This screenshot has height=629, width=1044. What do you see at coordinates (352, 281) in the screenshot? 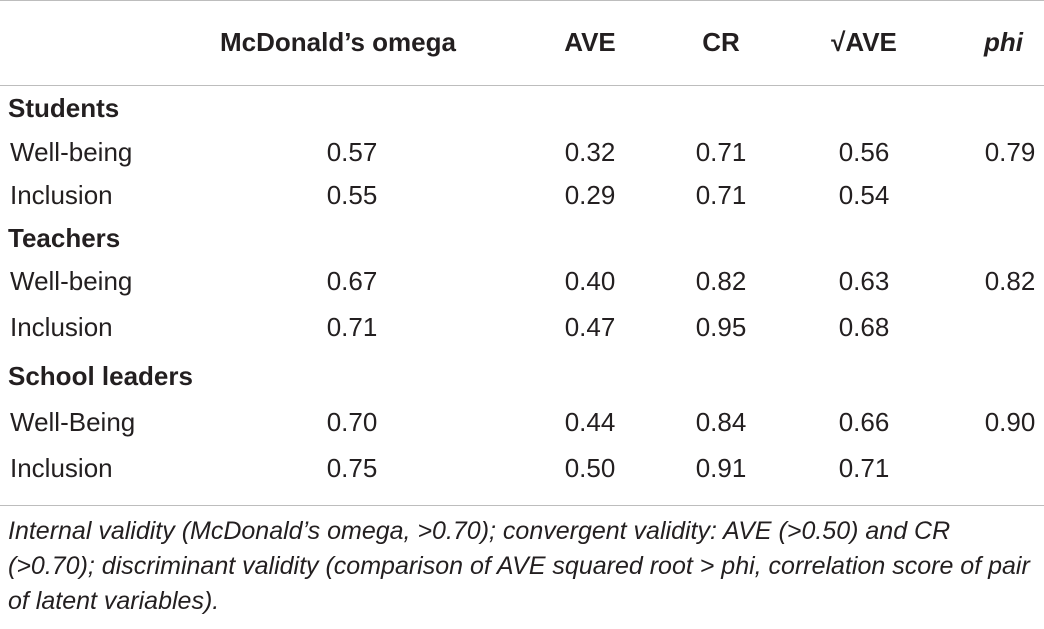
I see `cell-omega: 0.67` at bounding box center [352, 281].